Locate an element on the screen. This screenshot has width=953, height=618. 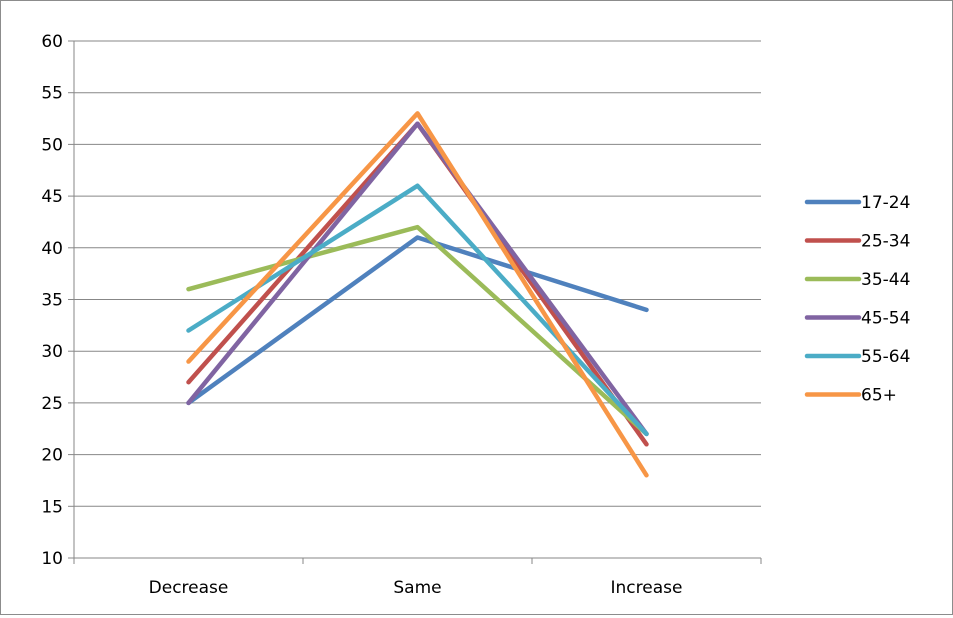
legend-label: 45-54 is located at coordinates (885, 319).